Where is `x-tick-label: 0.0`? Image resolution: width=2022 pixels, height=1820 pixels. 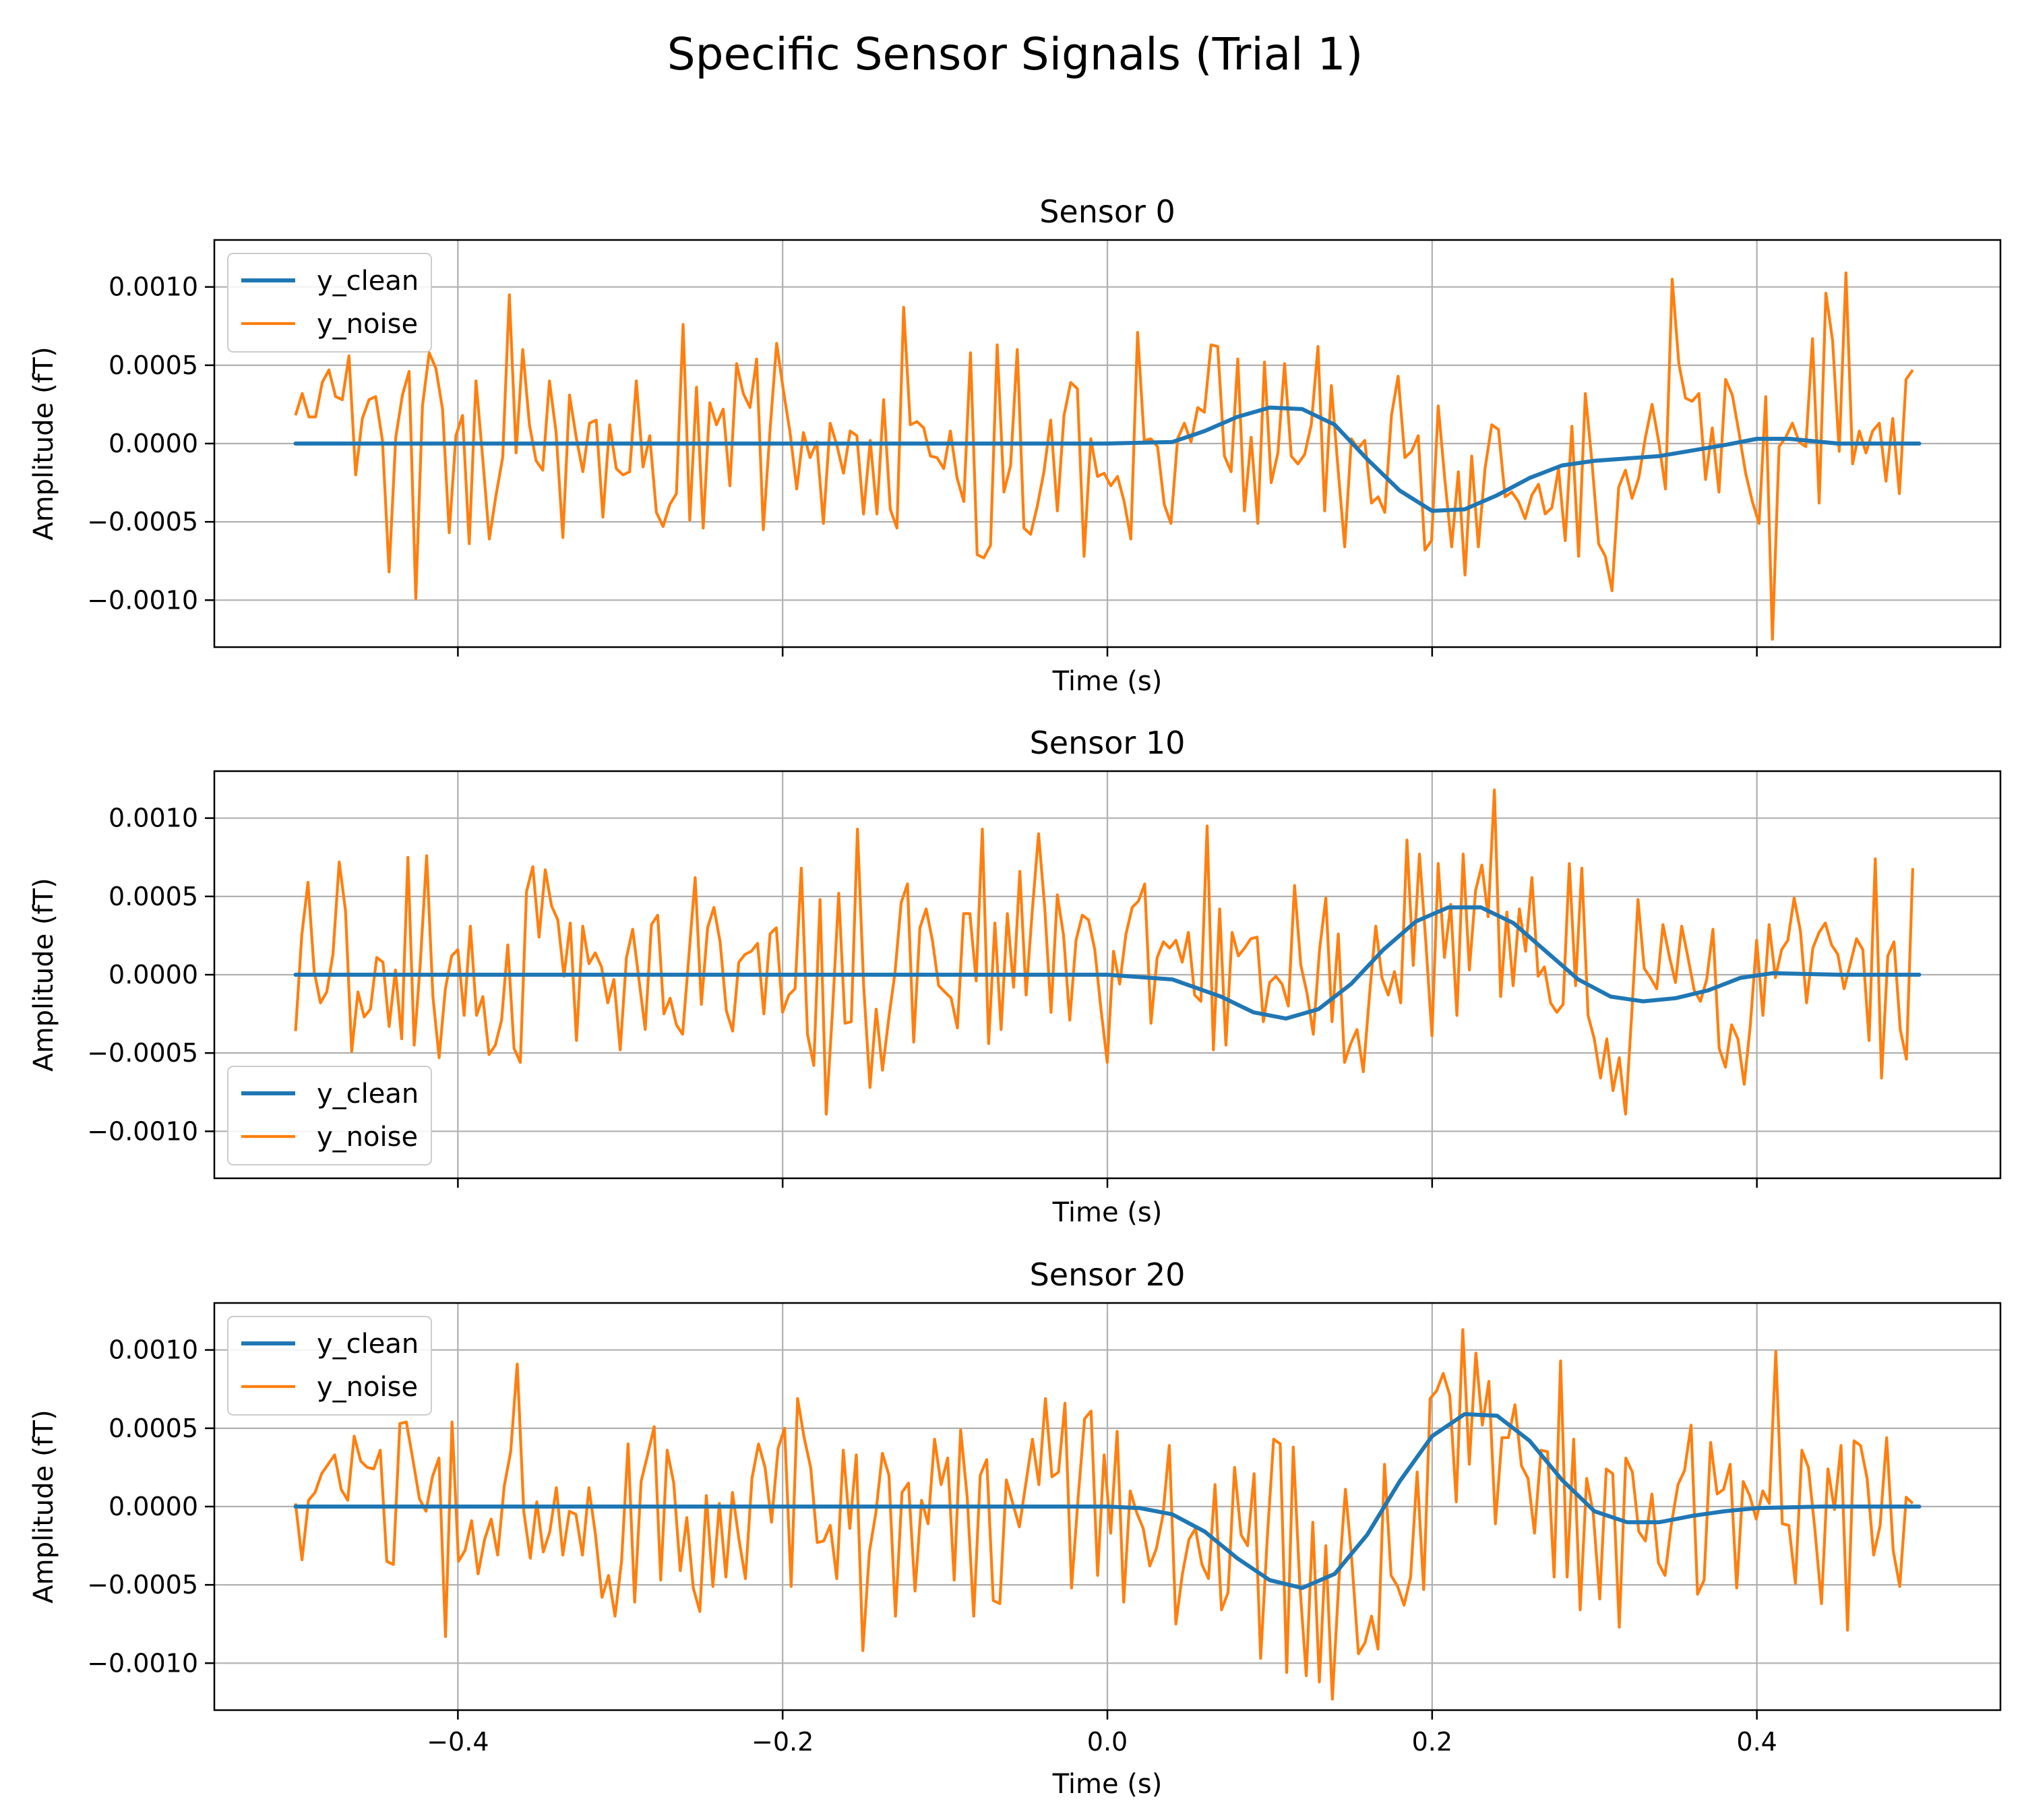 x-tick-label: 0.0 is located at coordinates (1107, 1742).